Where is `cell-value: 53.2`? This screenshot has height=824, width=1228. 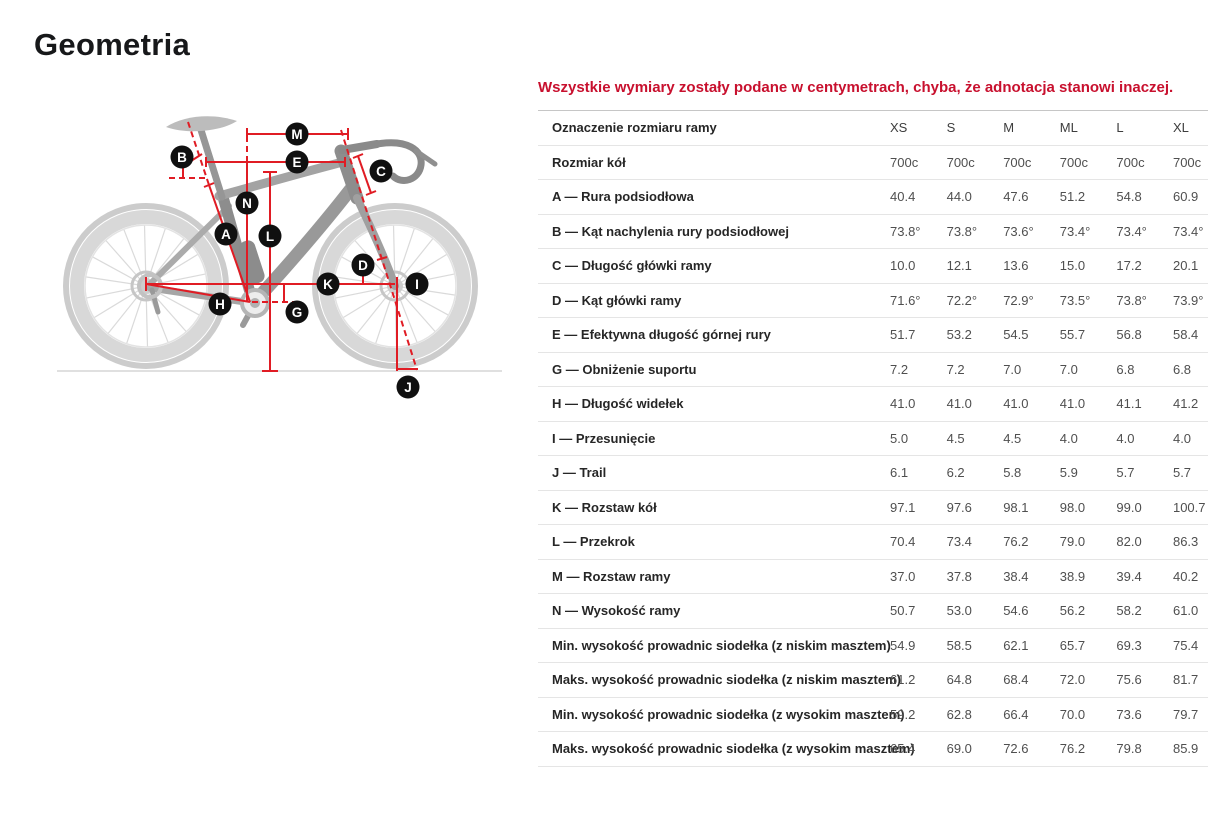
cell-value: 53.2 is located at coordinates (959, 335).